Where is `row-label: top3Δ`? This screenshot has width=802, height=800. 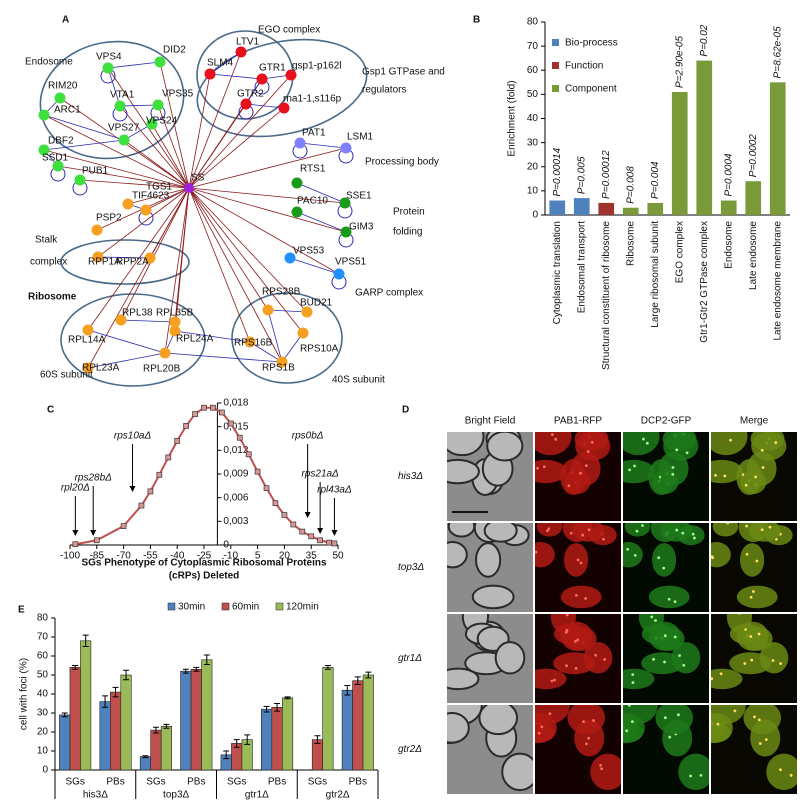
row-label: top3Δ is located at coordinates (411, 567).